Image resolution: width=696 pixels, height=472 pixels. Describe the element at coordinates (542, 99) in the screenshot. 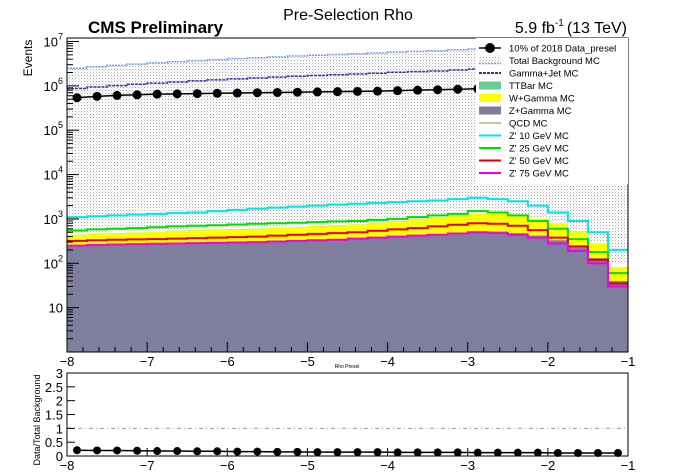

I see `legend-label: W+Gamma MC` at that location.